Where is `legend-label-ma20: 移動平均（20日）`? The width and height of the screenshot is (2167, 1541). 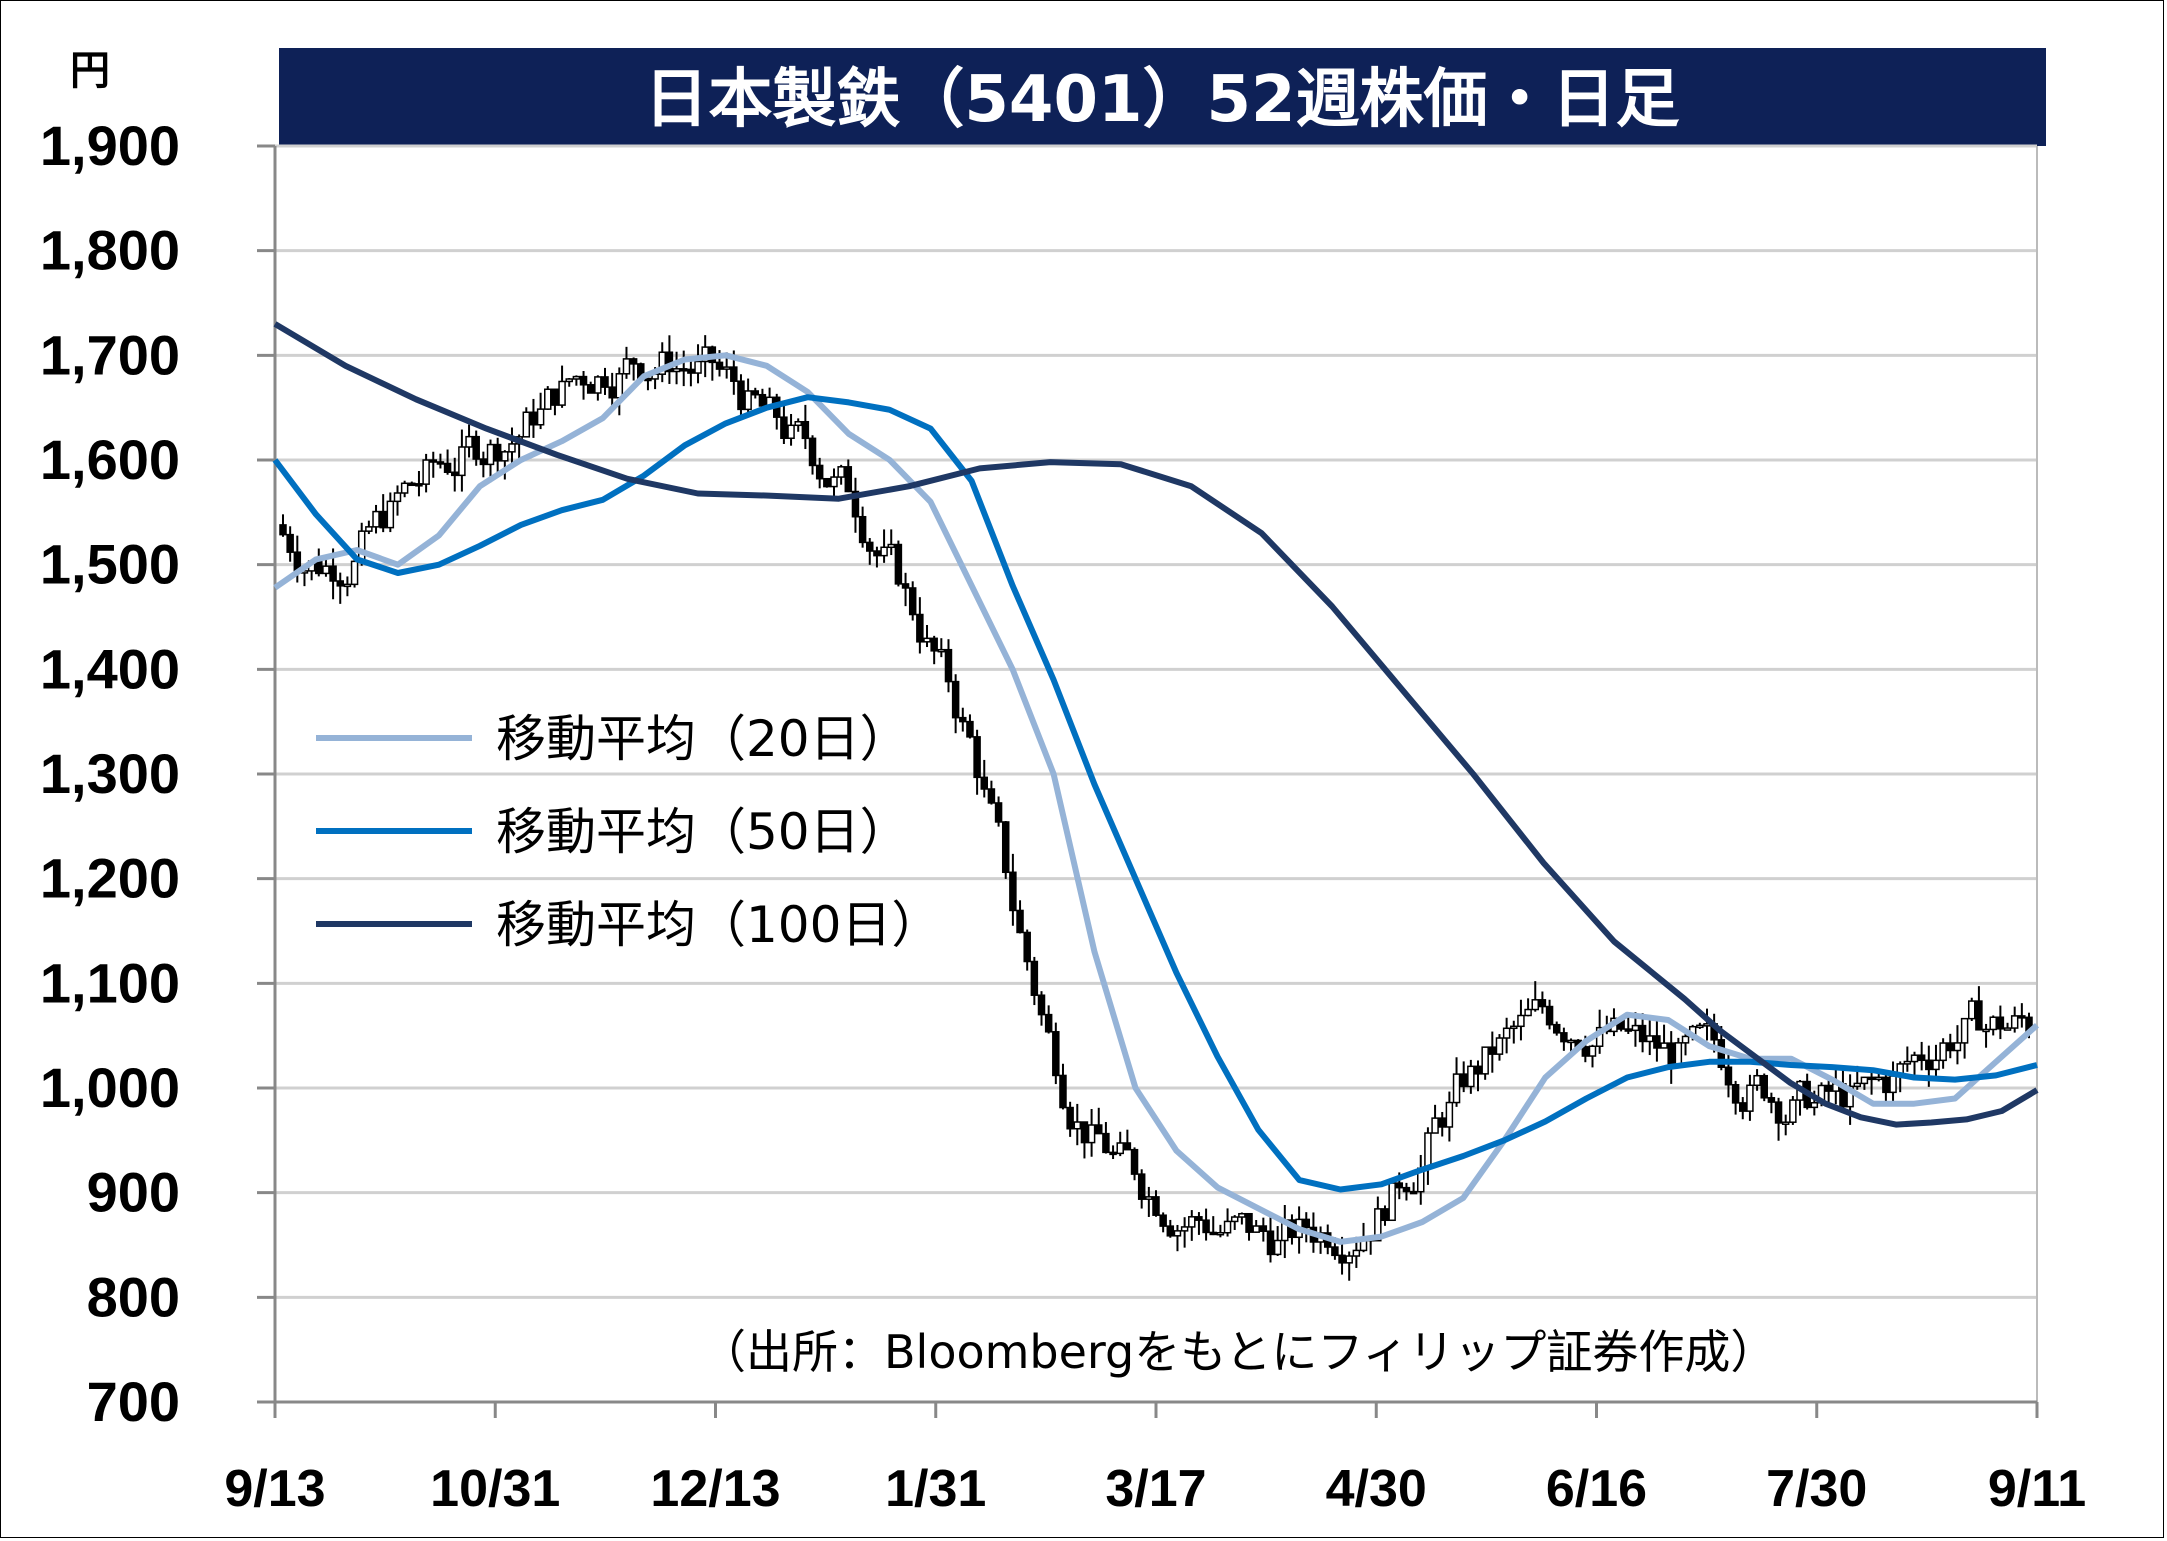
legend-label-ma20: 移動平均（20日） is located at coordinates (703, 739).